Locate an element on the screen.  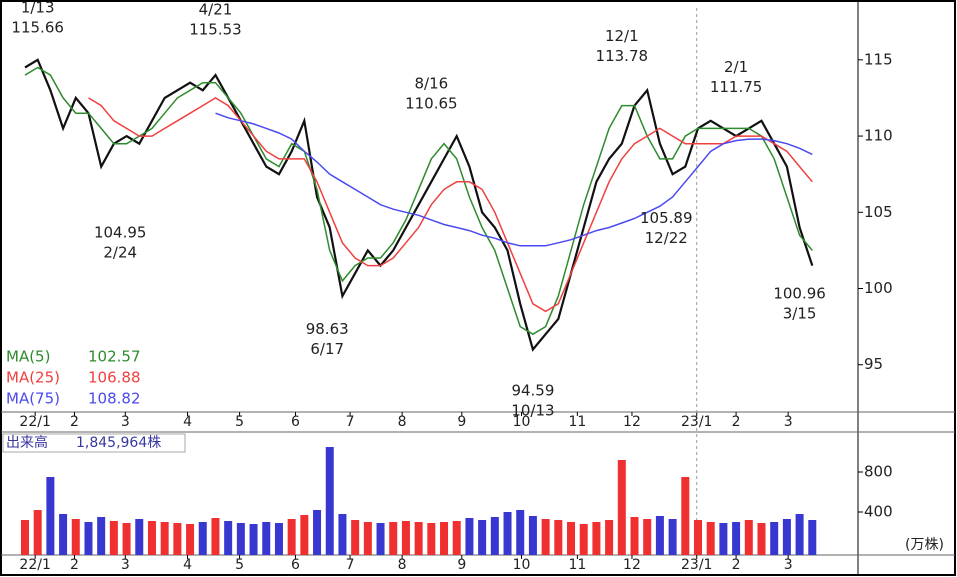
volume-label: 出来高 is located at coordinates (27, 442).